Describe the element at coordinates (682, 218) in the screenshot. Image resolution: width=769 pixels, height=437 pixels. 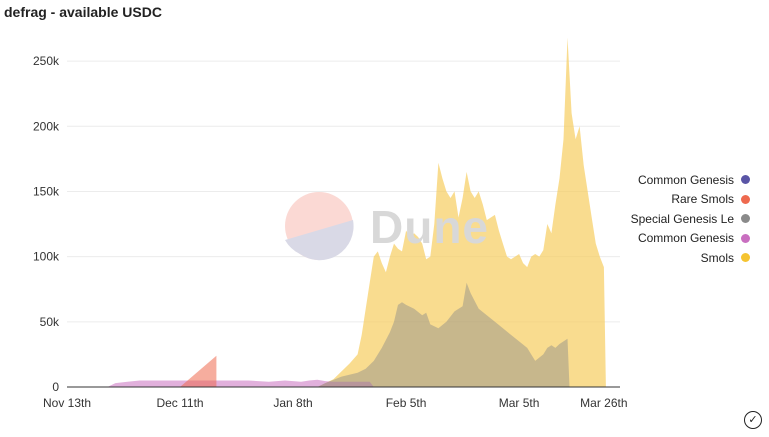
I see `legend-label: Special Genesis Le` at that location.